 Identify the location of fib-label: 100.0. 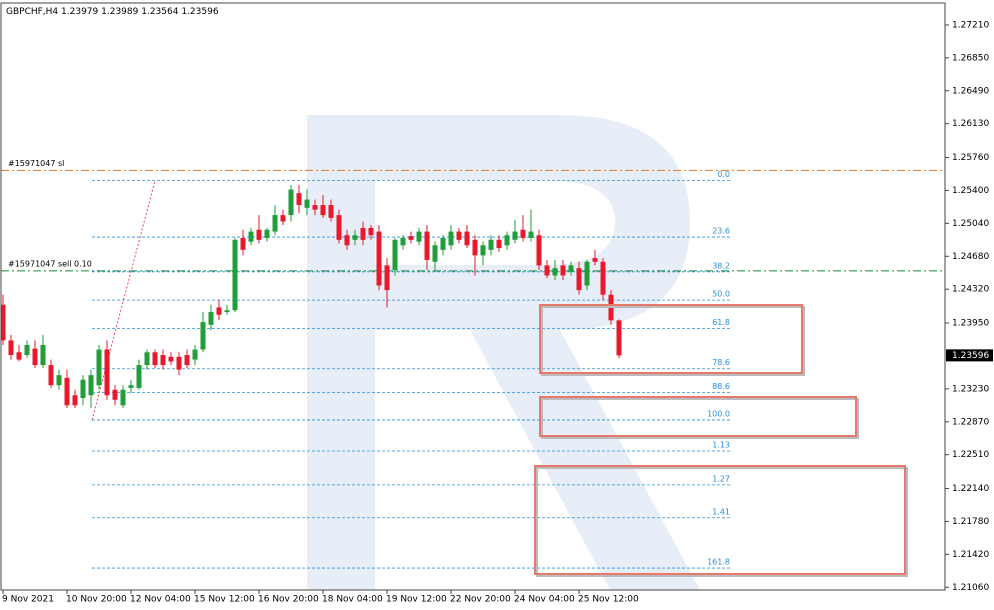
(718, 413).